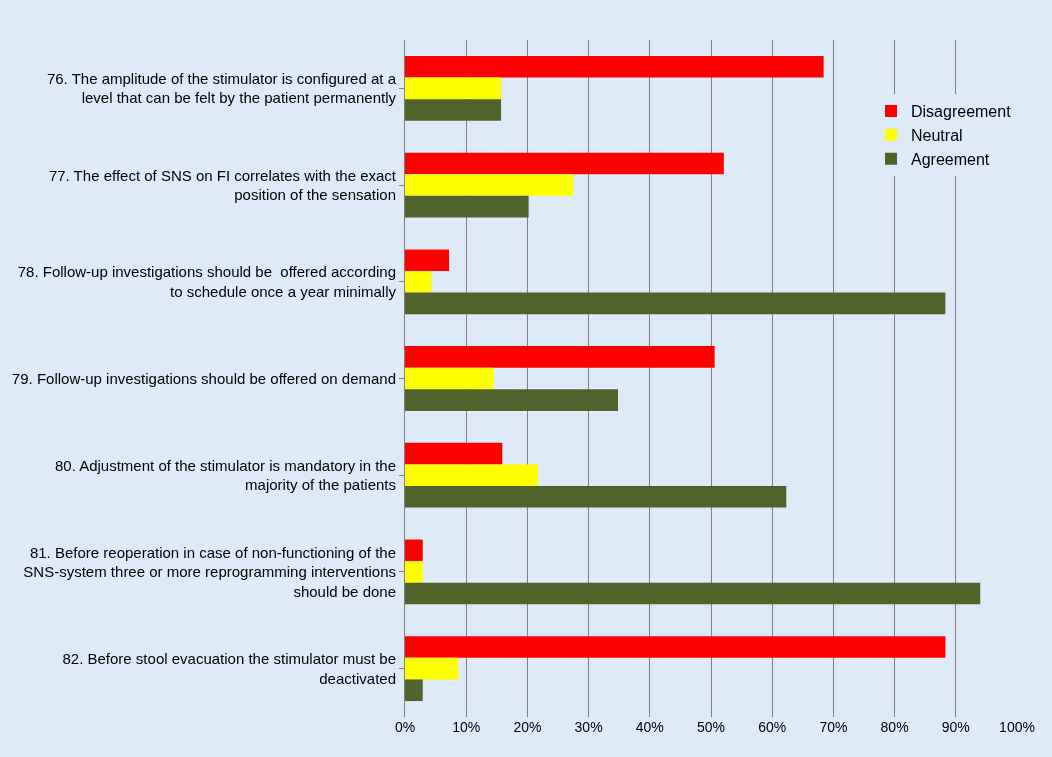 The width and height of the screenshot is (1052, 757). I want to click on legend-label: Neutral, so click(937, 136).